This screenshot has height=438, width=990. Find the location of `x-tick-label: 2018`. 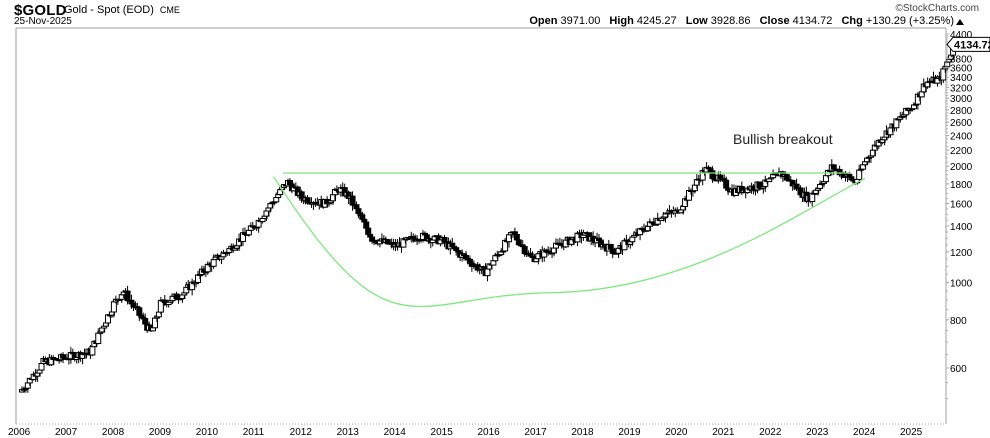

x-tick-label: 2018 is located at coordinates (582, 432).